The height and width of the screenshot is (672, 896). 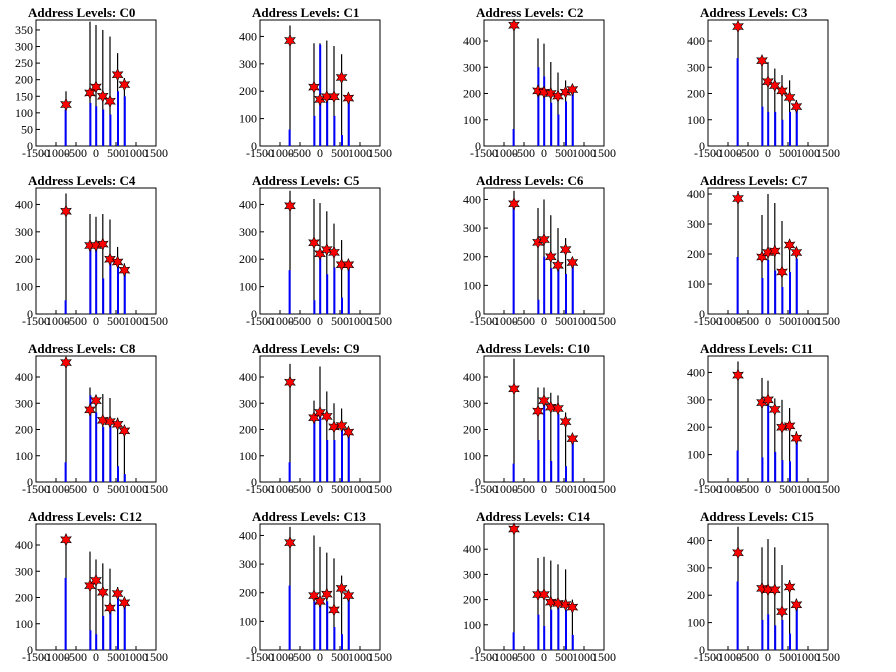 I want to click on chart-title: Address Levels: C1, so click(x=305, y=12).